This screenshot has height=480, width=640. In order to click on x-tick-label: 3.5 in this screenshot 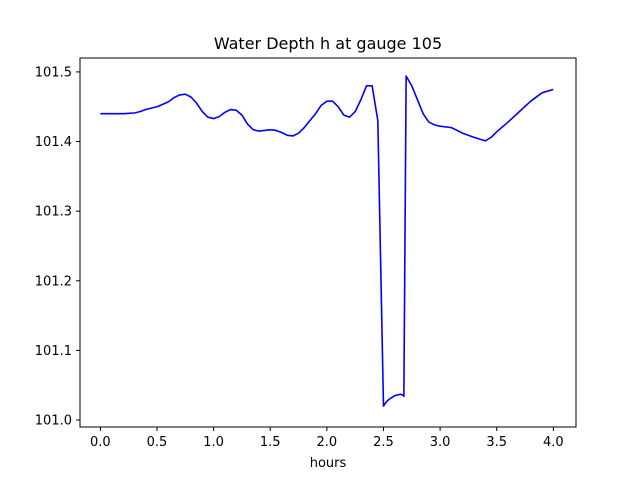, I will do `click(496, 442)`.